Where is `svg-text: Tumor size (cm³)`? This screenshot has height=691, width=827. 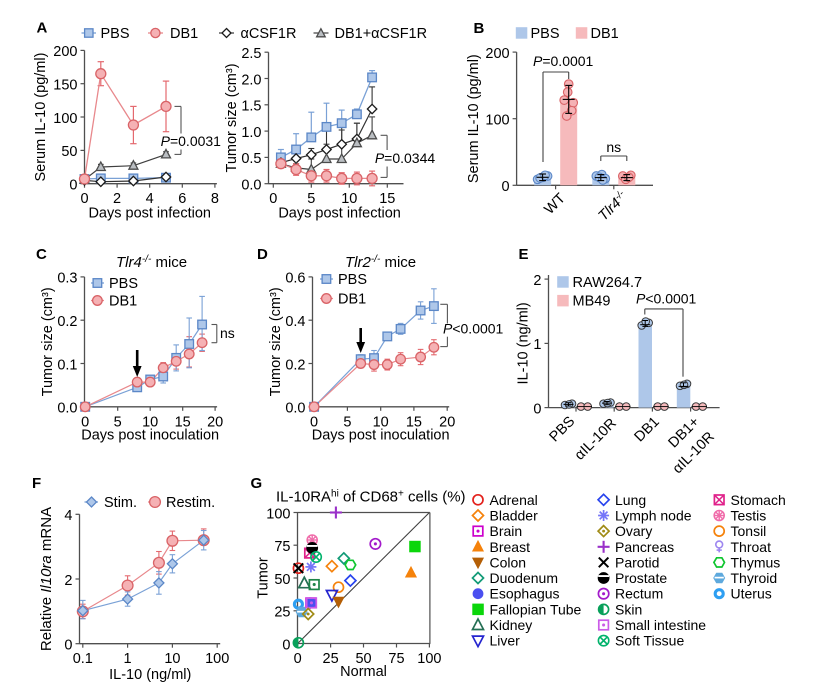
svg-text: Tumor size (cm³) is located at coordinates (276, 341).